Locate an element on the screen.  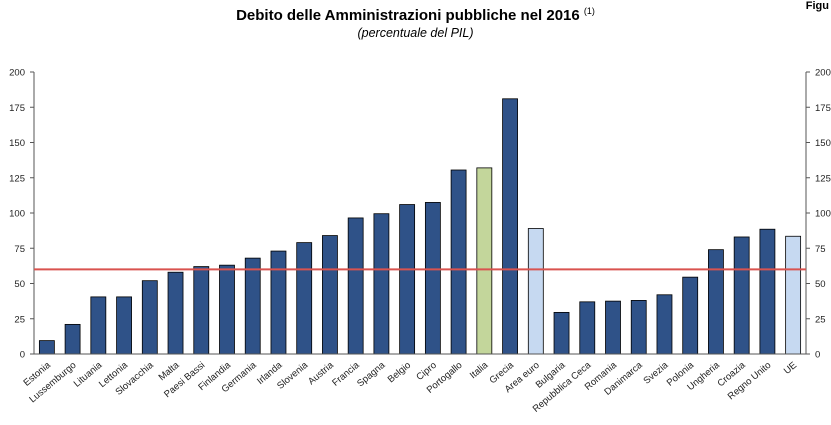
y-tick-label-right: 200 is located at coordinates (823, 73).